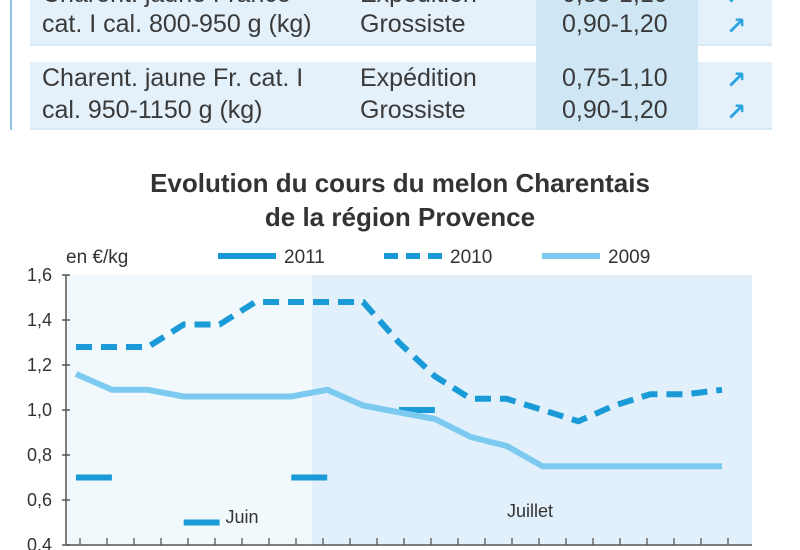 The width and height of the screenshot is (800, 550). Describe the element at coordinates (530, 511) in the screenshot. I see `period-label: Juillet` at that location.